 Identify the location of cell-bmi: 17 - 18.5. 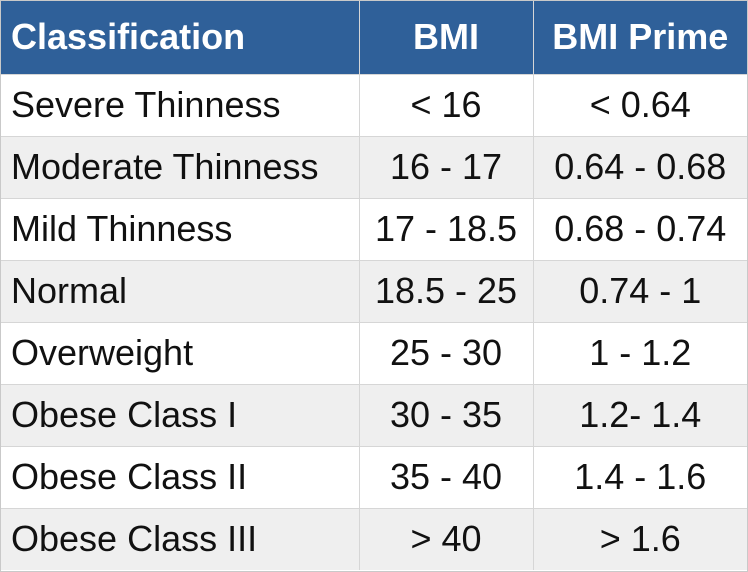
(446, 229).